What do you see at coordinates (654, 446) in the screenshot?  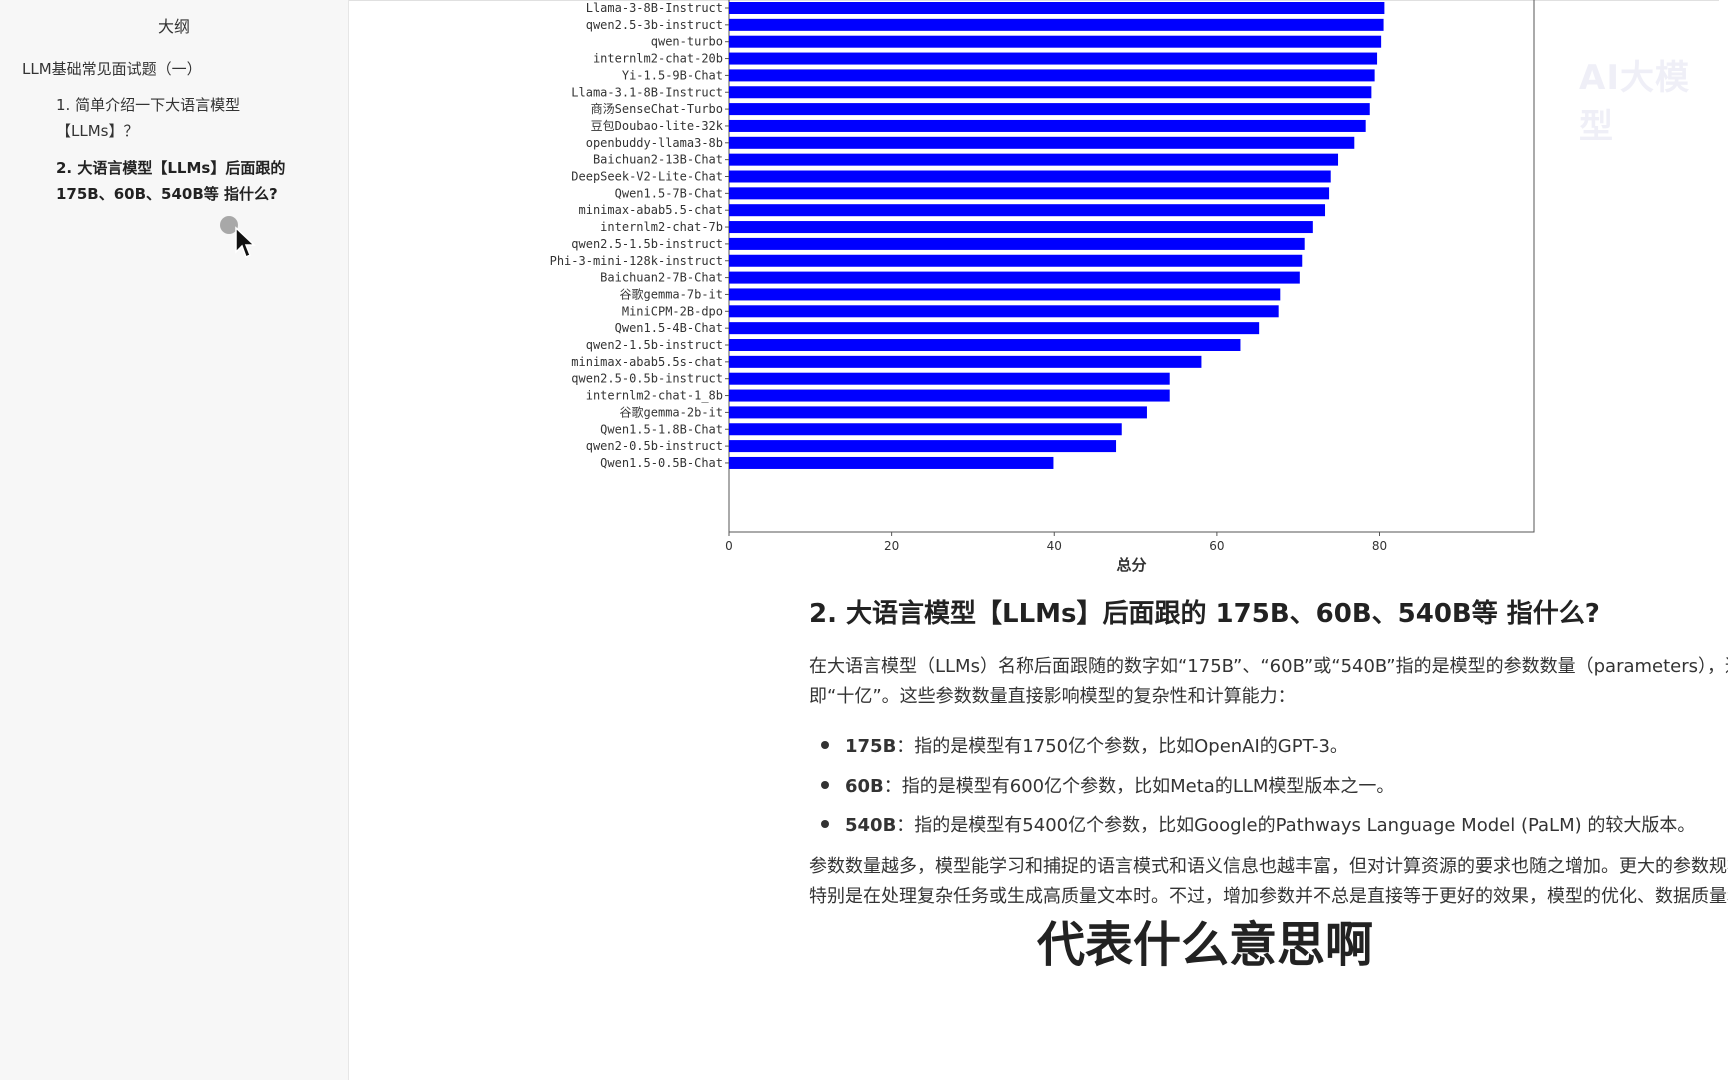 I see `y-tick-label: qwen2-0.5b-instruct` at bounding box center [654, 446].